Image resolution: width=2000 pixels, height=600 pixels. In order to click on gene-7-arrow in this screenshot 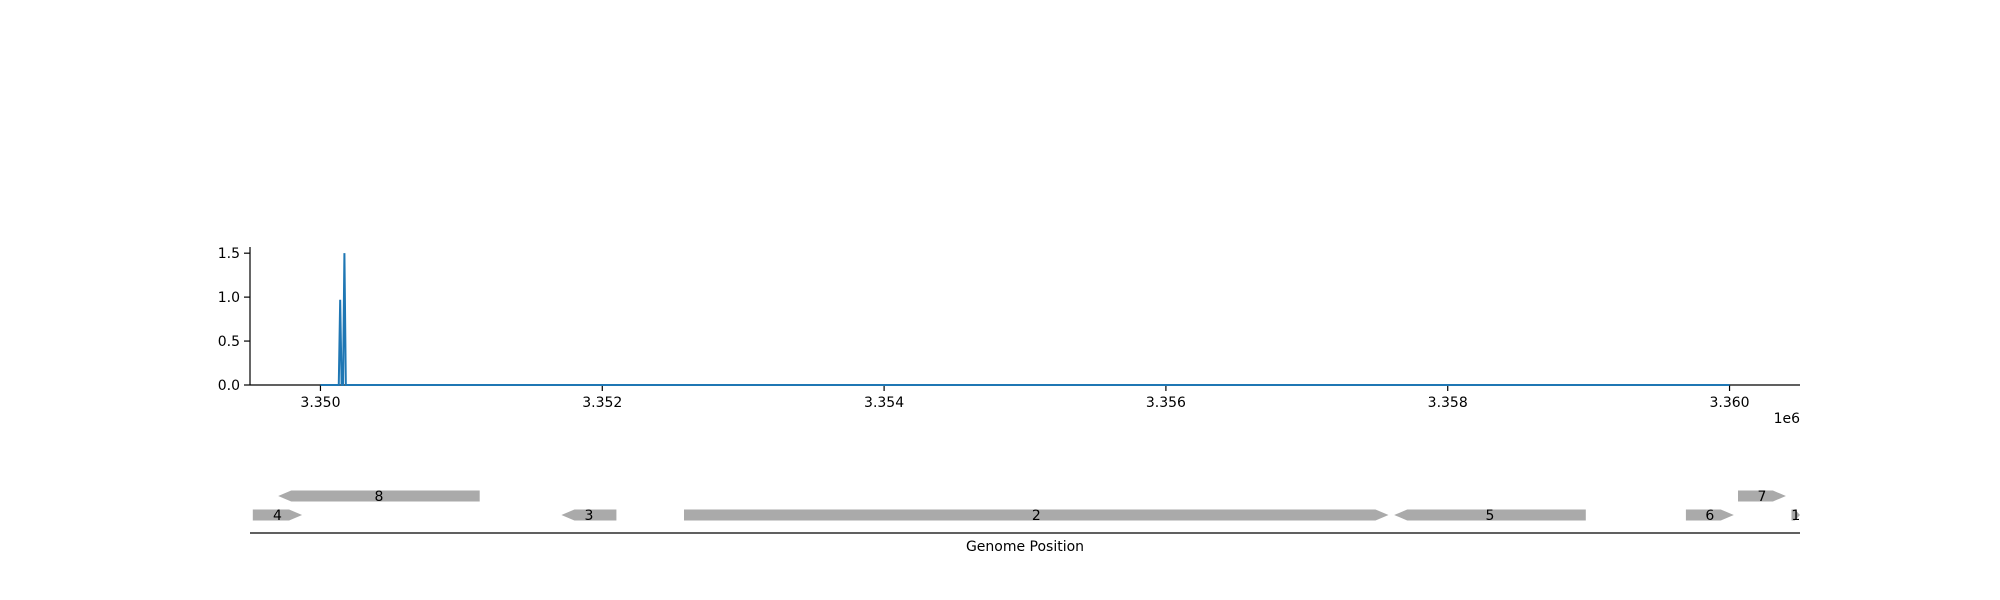, I will do `click(1762, 496)`.